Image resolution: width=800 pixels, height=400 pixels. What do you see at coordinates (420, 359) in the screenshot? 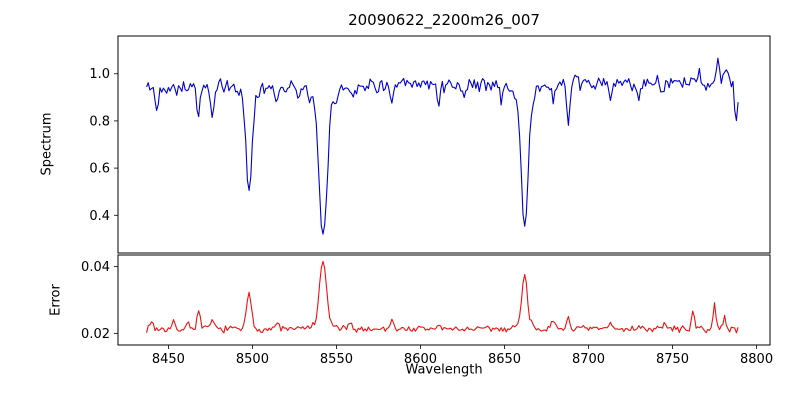
I see `x-tick-label: 8600` at bounding box center [420, 359].